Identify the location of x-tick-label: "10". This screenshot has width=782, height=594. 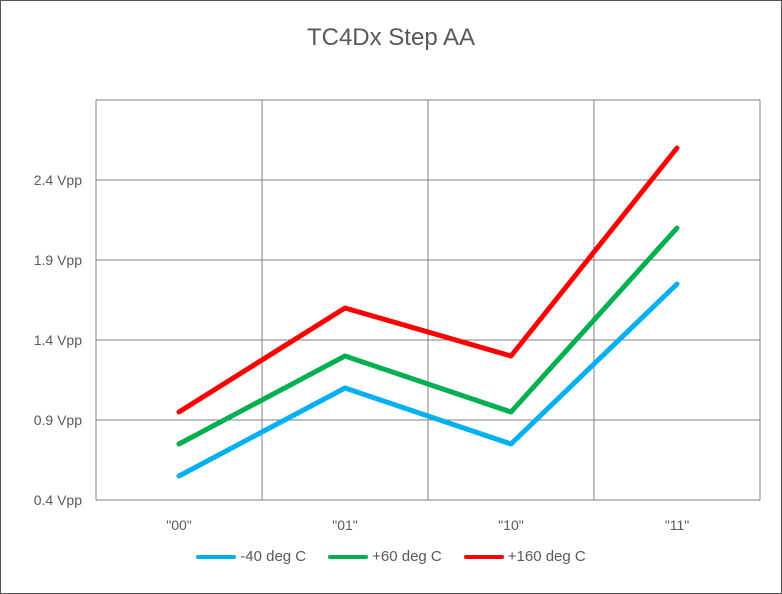
(511, 525).